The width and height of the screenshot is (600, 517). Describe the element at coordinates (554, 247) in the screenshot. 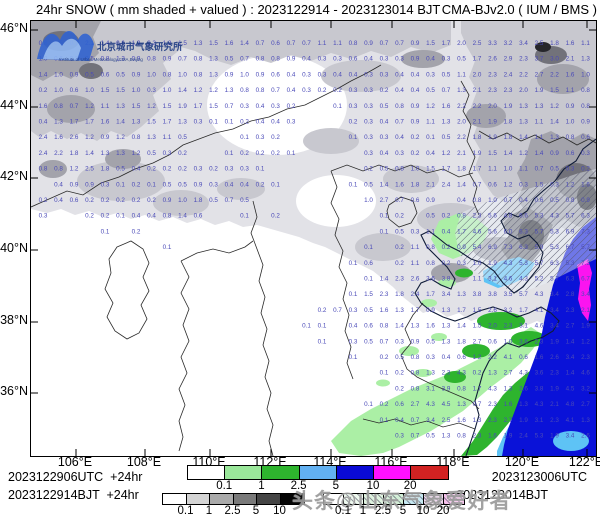

I see `svg-text: 5.3` at that location.